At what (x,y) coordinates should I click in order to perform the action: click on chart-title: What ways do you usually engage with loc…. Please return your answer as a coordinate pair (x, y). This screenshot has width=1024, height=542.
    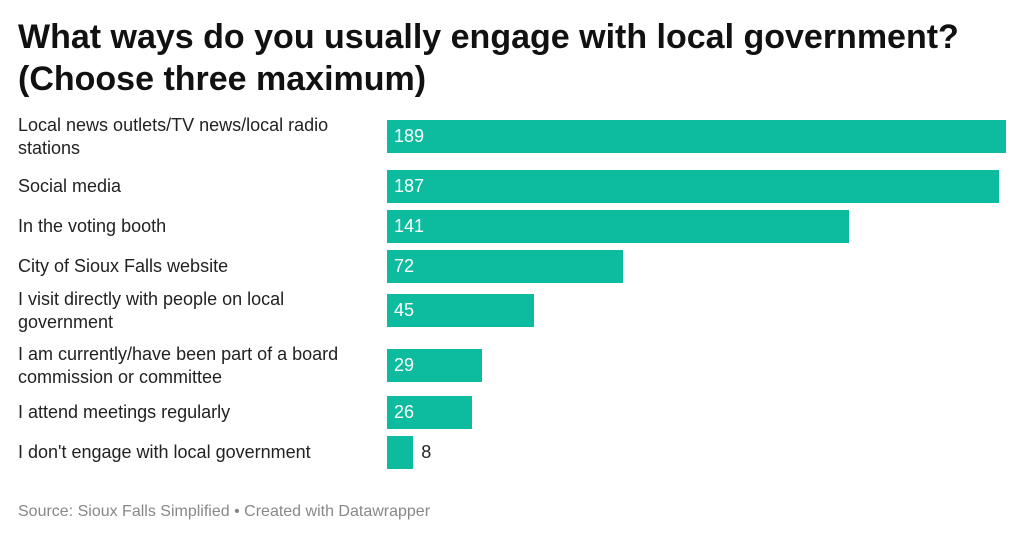
    Looking at the image, I should click on (488, 58).